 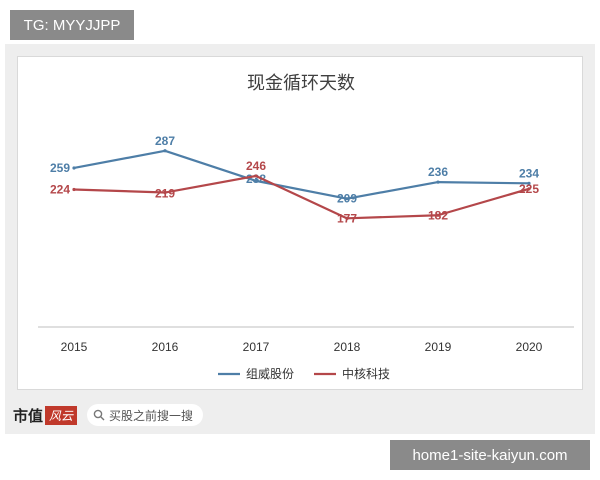 I want to click on data-label: 225, so click(x=529, y=189).